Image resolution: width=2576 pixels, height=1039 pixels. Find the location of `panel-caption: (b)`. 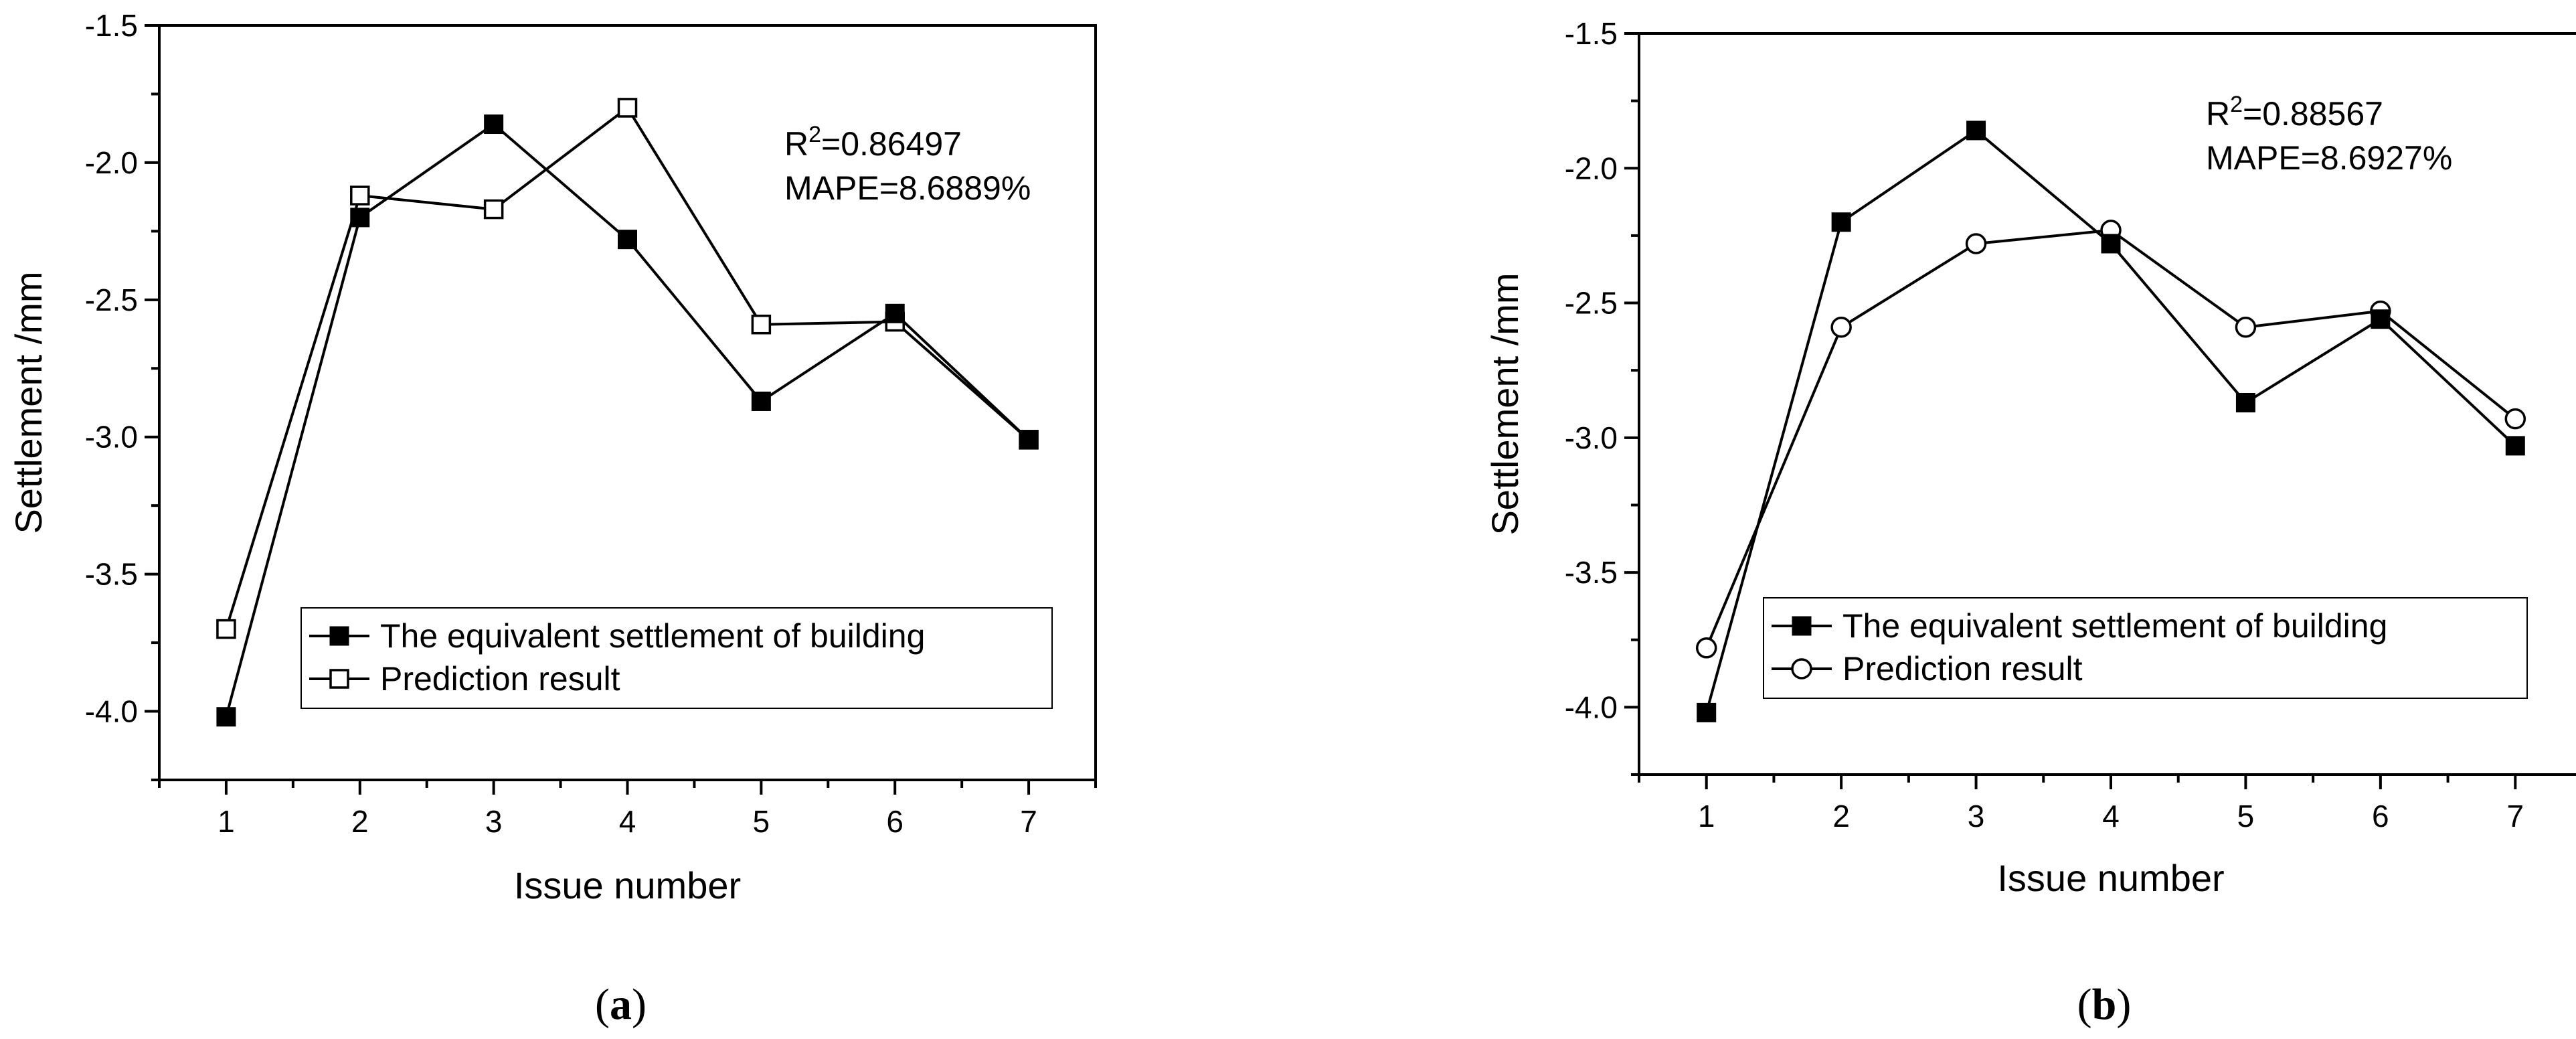

panel-caption: (b) is located at coordinates (2104, 1004).